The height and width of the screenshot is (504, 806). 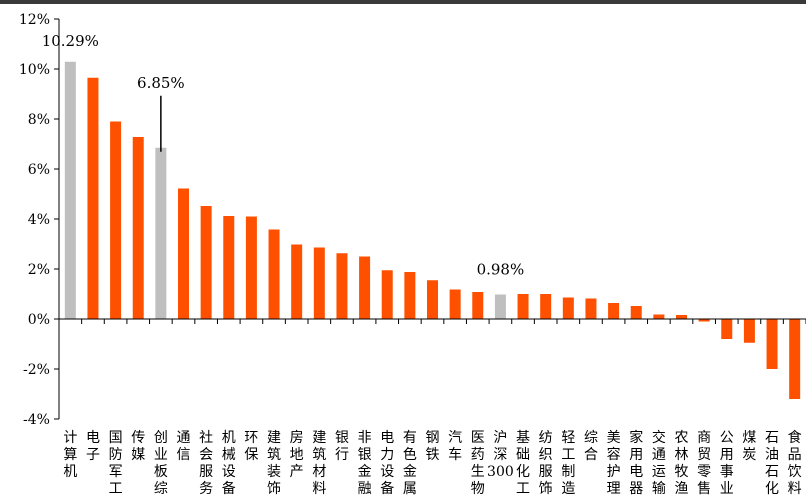 What do you see at coordinates (39, 320) in the screenshot?
I see `y-tick-label: 0%` at bounding box center [39, 320].